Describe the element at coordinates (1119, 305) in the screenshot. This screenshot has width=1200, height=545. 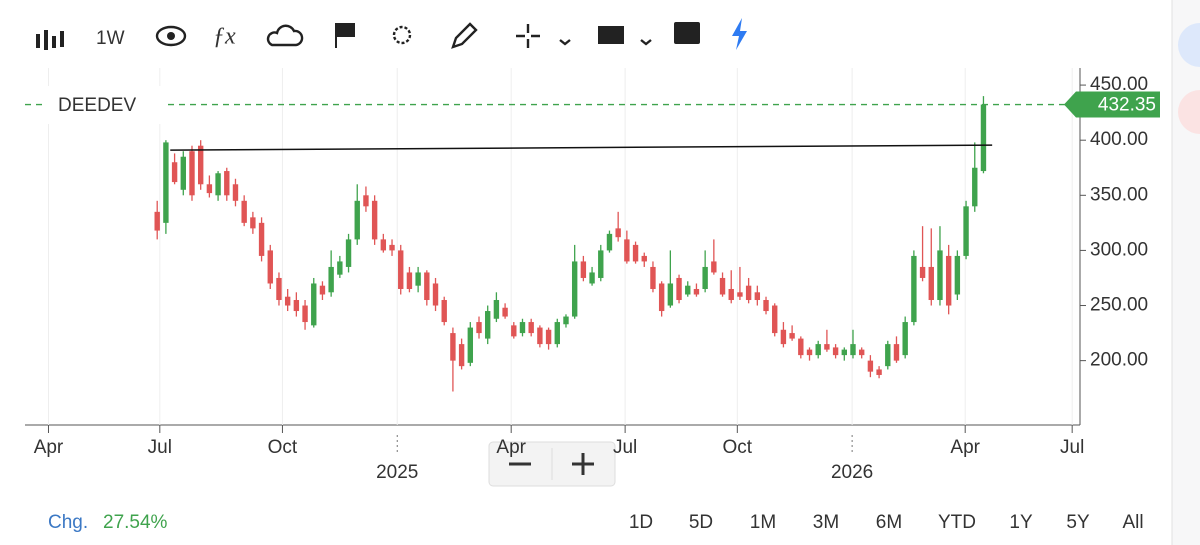
I see `y-tick-label: 250.00` at that location.